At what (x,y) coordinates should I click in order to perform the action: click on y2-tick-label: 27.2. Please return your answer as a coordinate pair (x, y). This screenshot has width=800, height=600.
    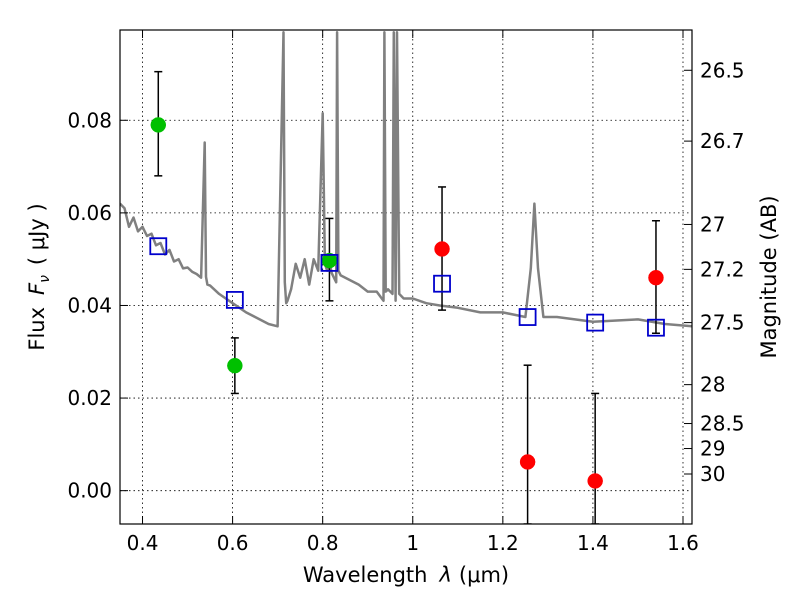
    Looking at the image, I should click on (722, 269).